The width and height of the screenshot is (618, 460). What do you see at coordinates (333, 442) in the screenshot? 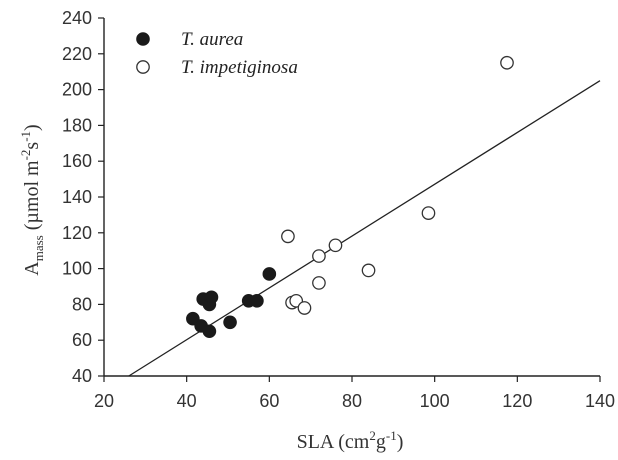
I see `x-title-main: SLA (cm` at bounding box center [333, 442].